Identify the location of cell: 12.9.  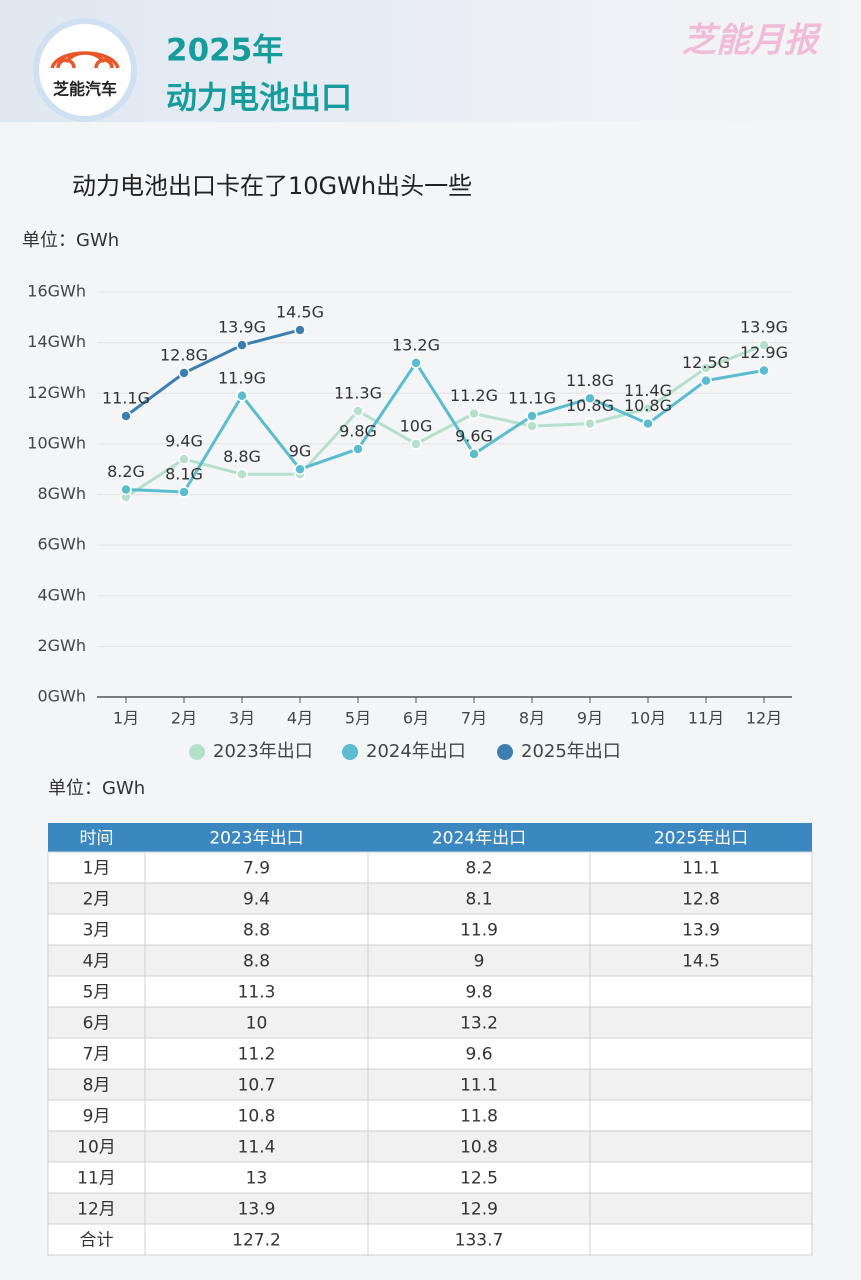
(479, 1210).